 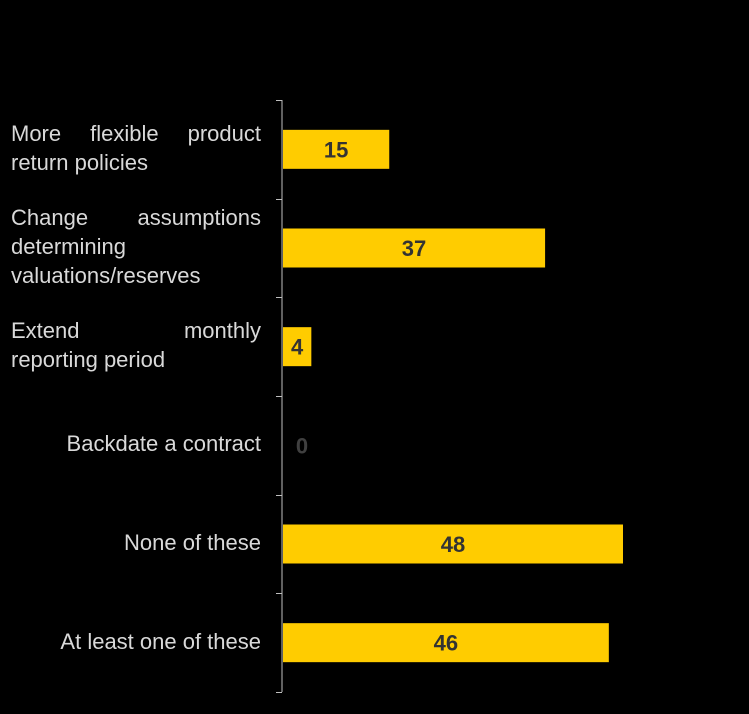 I want to click on category-label-line: More flexible product, so click(x=136, y=133).